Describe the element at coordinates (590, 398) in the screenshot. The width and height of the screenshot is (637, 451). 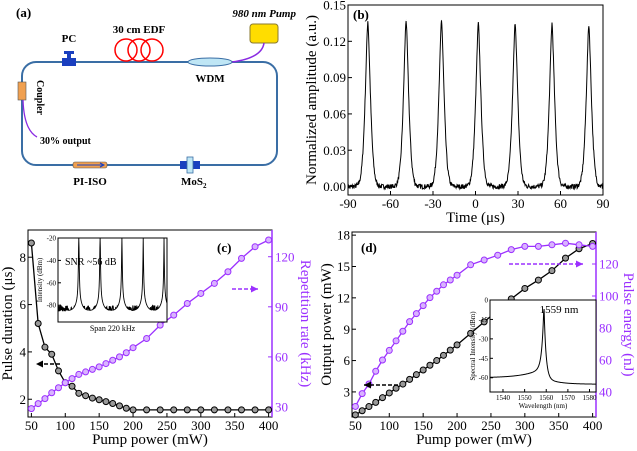
I see `inset-x-tick-label: 1580` at that location.